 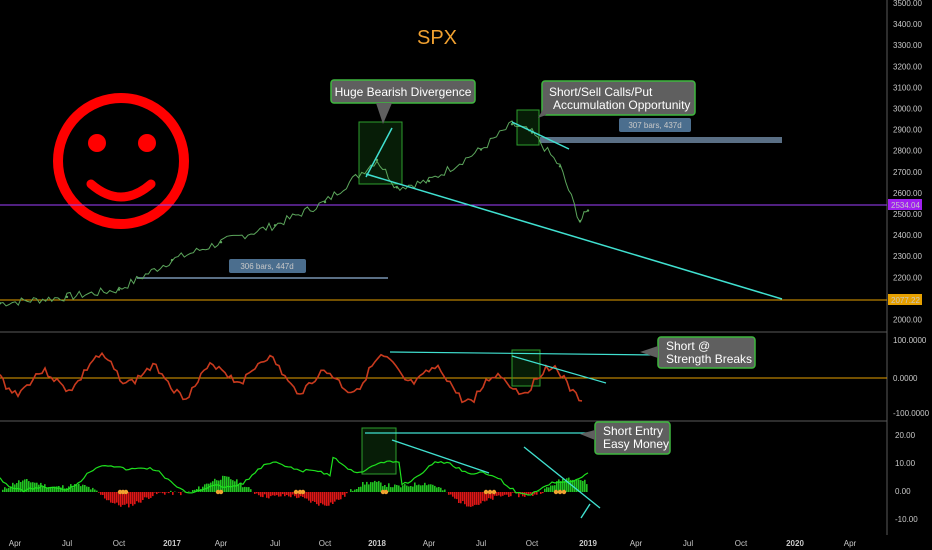 What do you see at coordinates (709, 359) in the screenshot?
I see `svg-text: Strength Breaks` at bounding box center [709, 359].